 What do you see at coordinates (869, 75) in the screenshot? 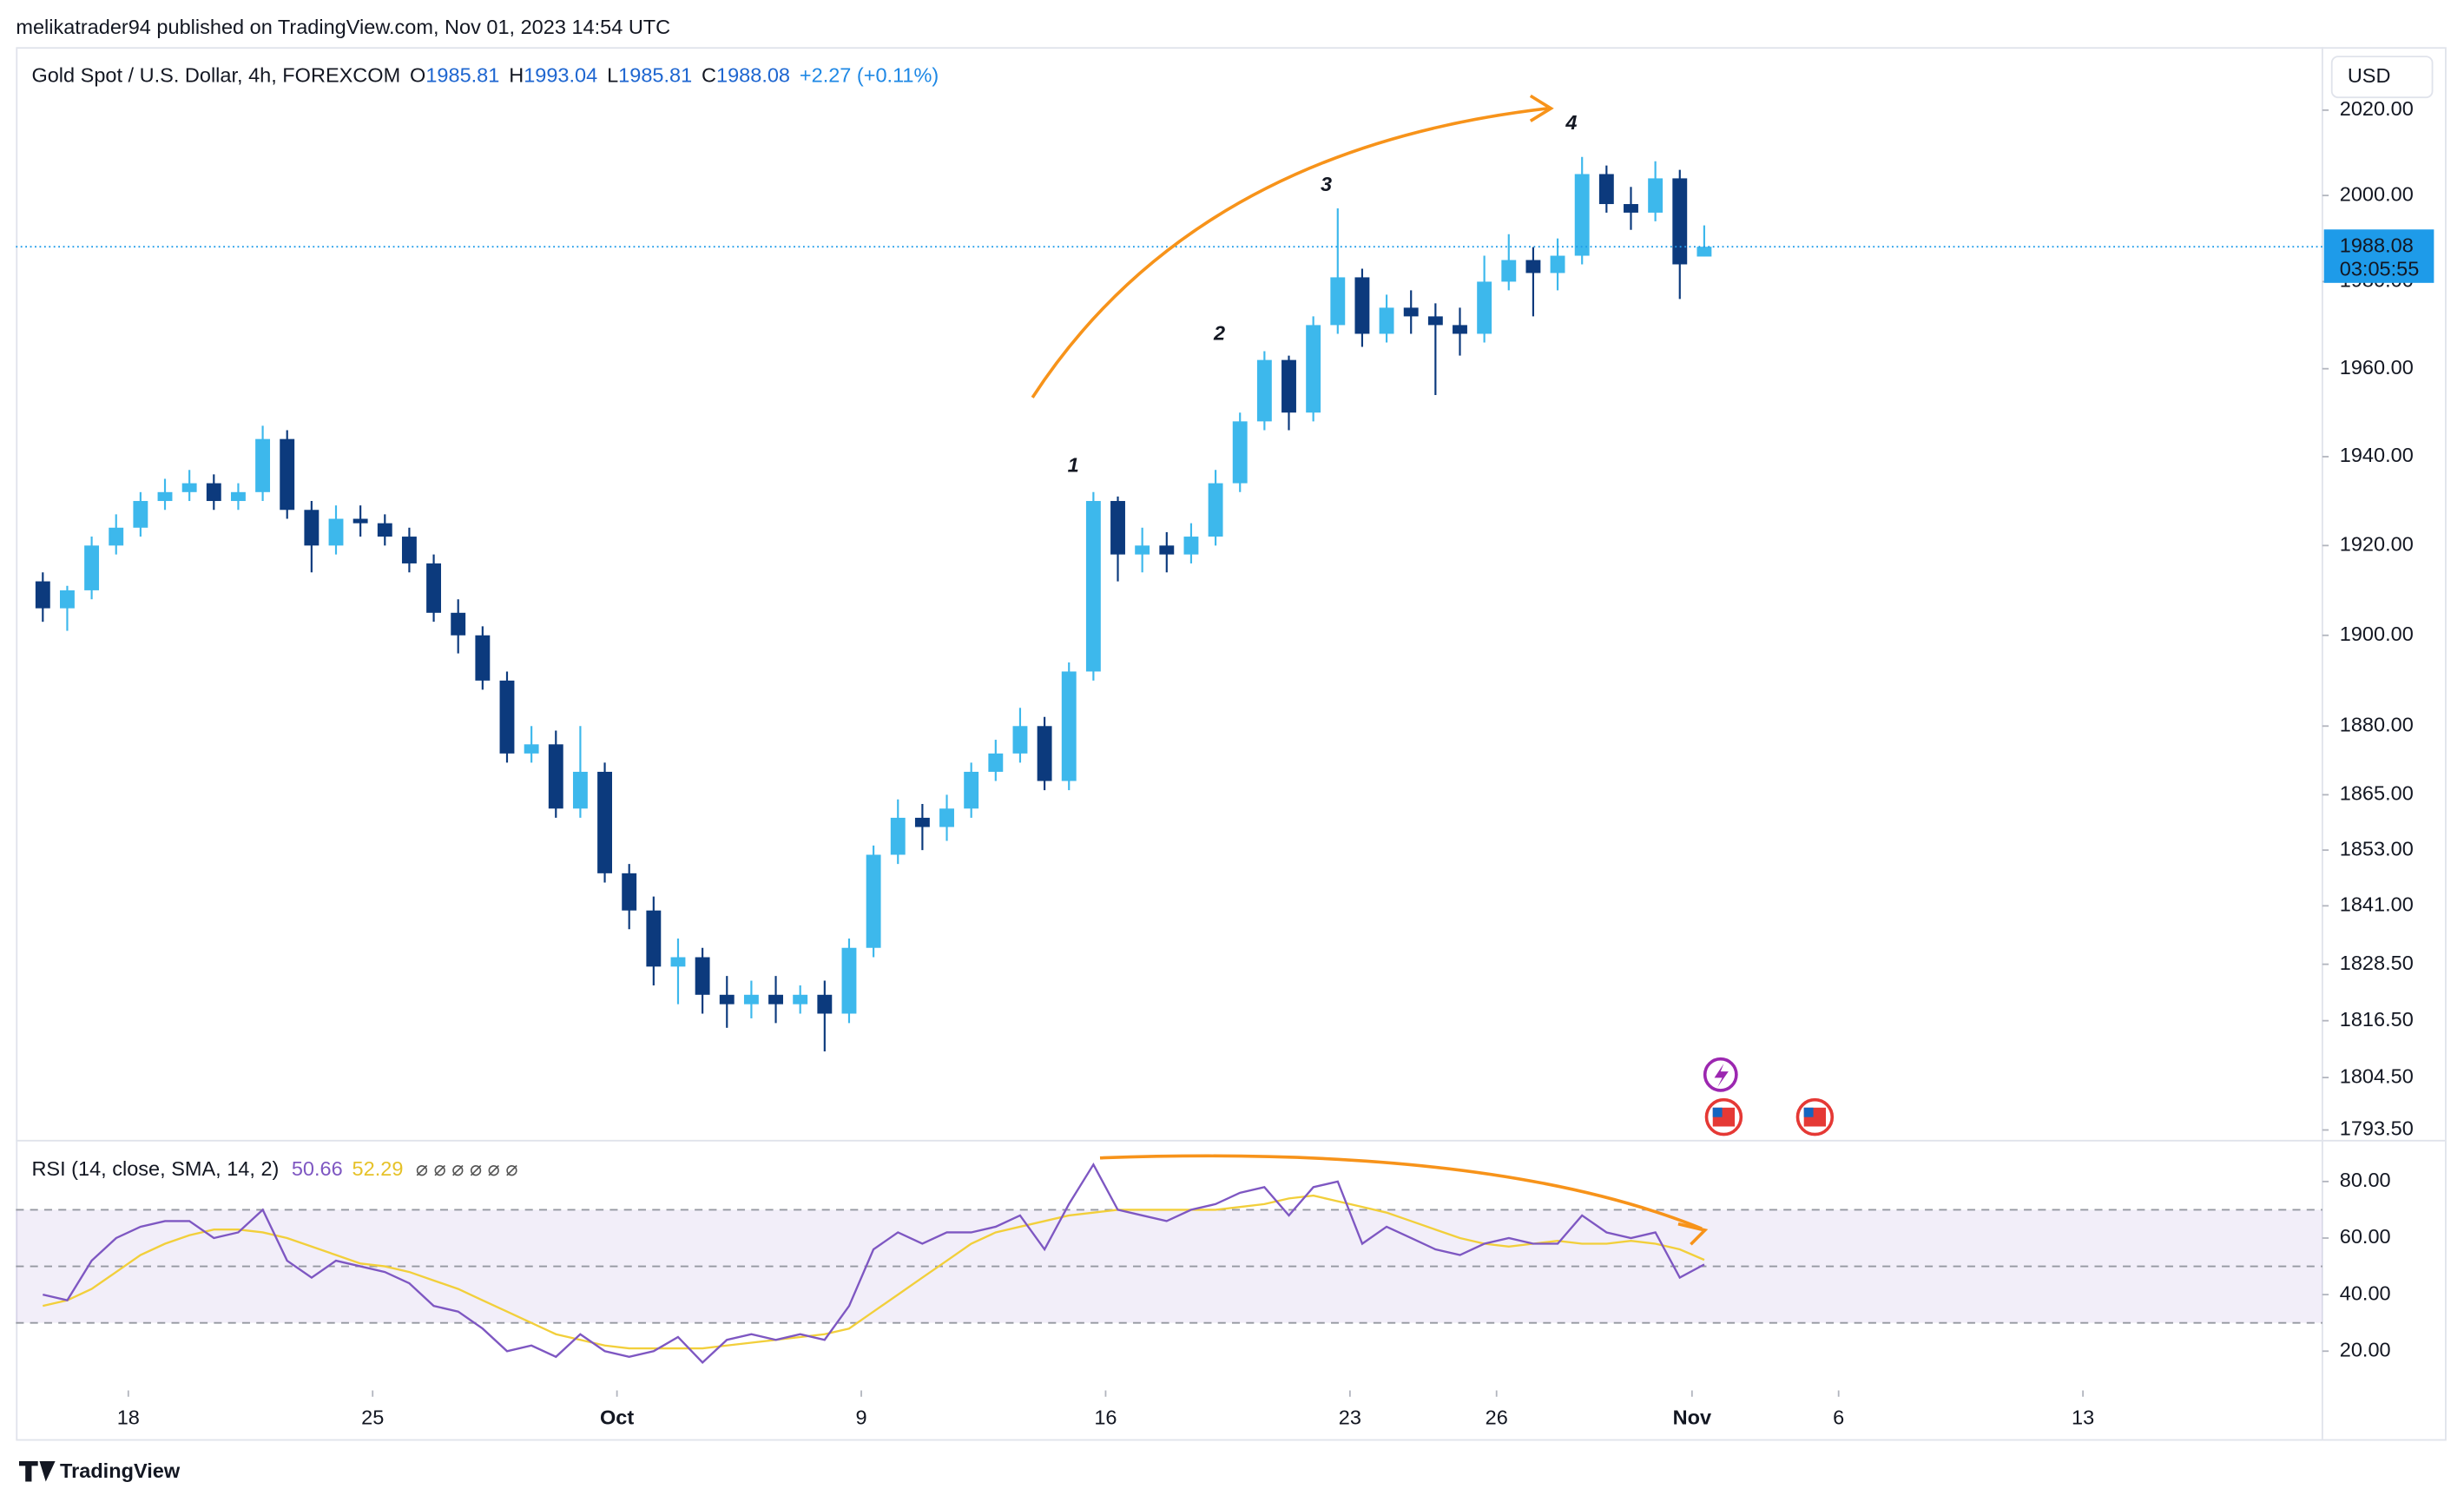
I see `legend-change: +2.27 (+0.11%)` at bounding box center [869, 75].